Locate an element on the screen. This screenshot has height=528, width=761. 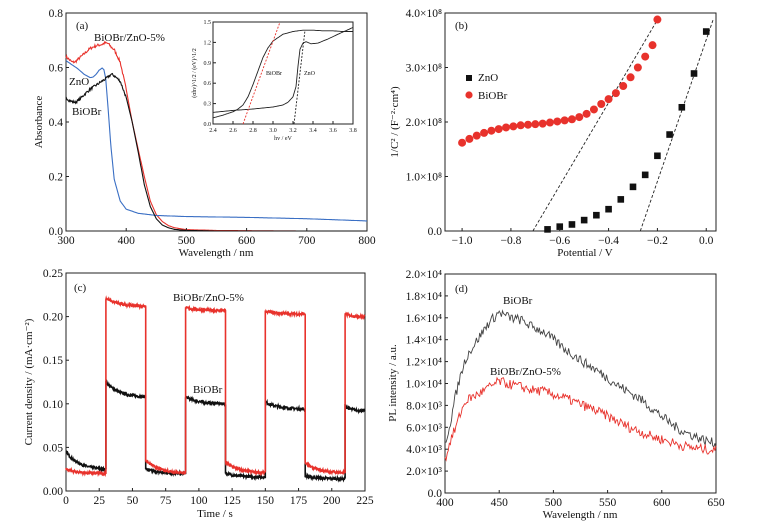
panel-b-xtick-label: −0.8 is located at coordinates (510, 241).